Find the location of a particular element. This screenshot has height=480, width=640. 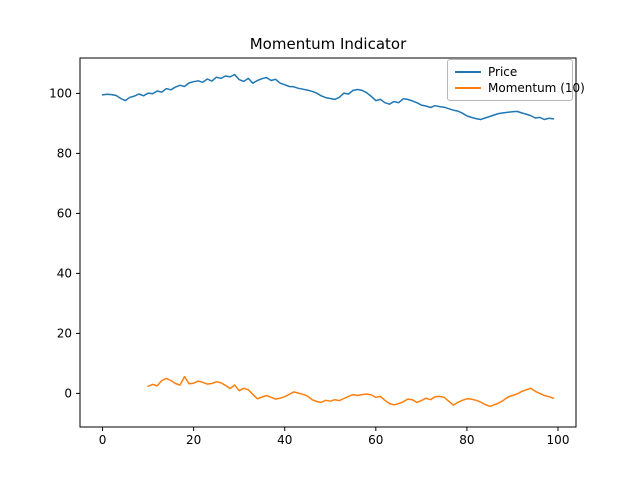

legend-label-price: Price is located at coordinates (503, 72).